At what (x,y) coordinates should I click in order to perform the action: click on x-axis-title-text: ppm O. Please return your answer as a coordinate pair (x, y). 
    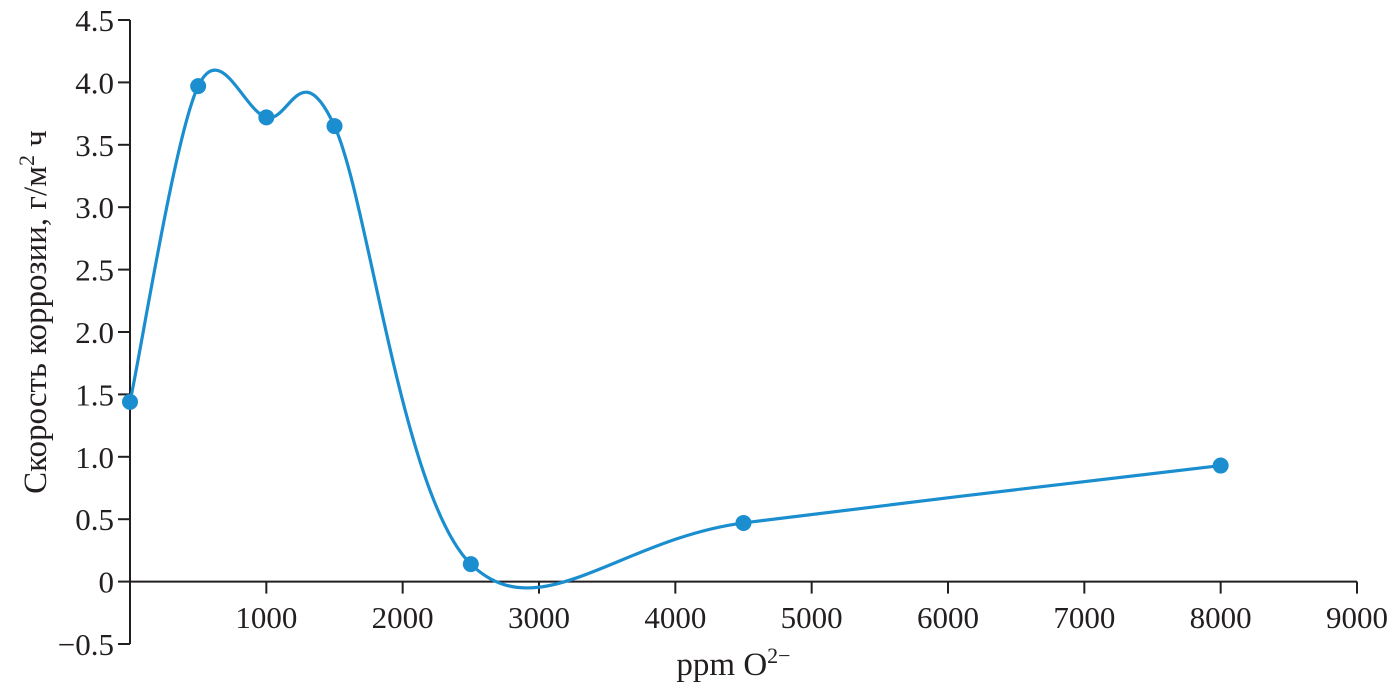
    Looking at the image, I should click on (721, 665).